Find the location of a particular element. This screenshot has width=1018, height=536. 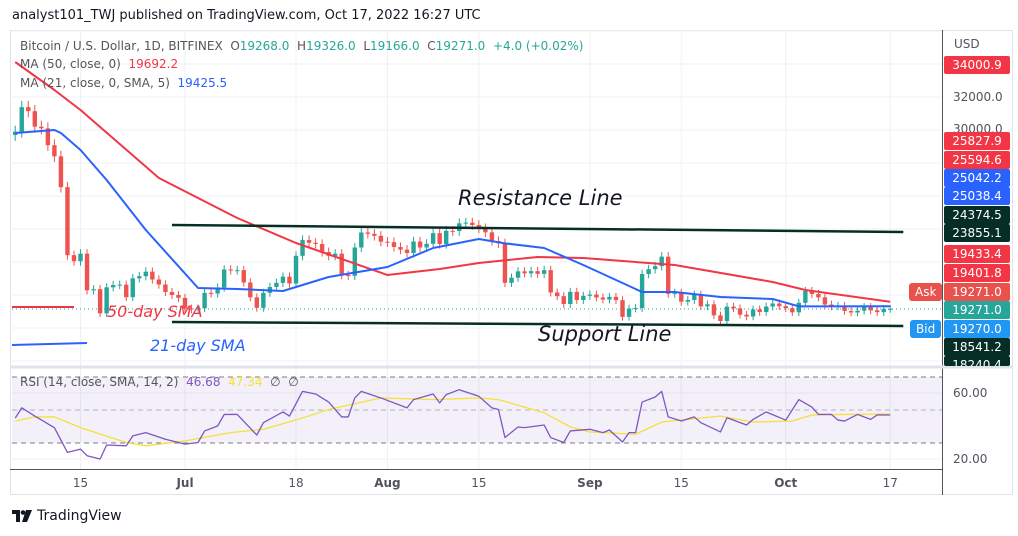

currency-label: USD is located at coordinates (967, 44).